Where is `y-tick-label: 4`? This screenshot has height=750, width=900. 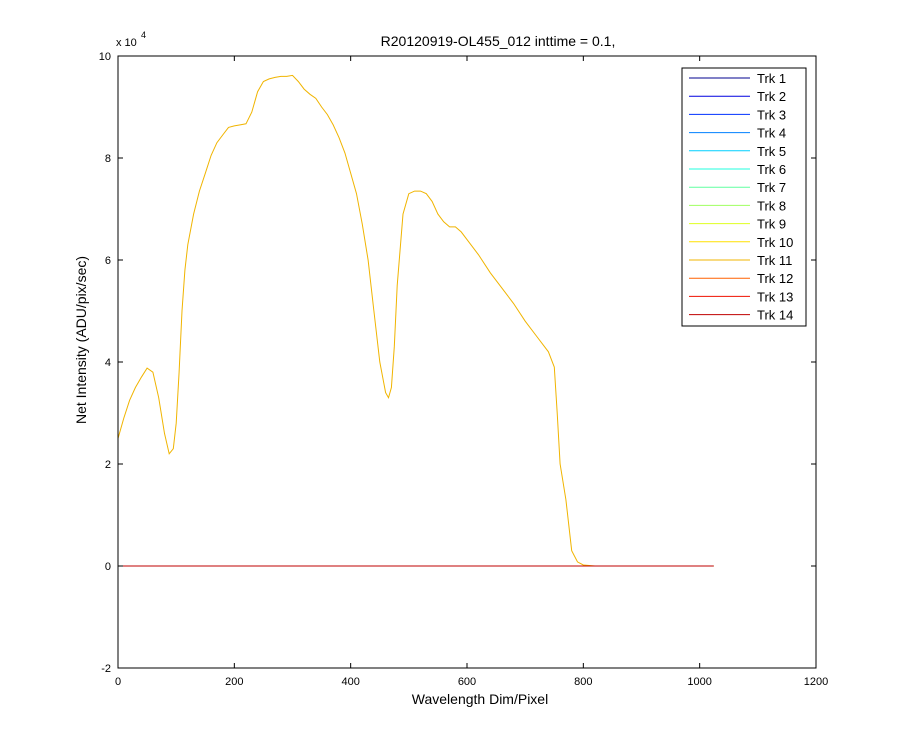
y-tick-label: 4 is located at coordinates (108, 363).